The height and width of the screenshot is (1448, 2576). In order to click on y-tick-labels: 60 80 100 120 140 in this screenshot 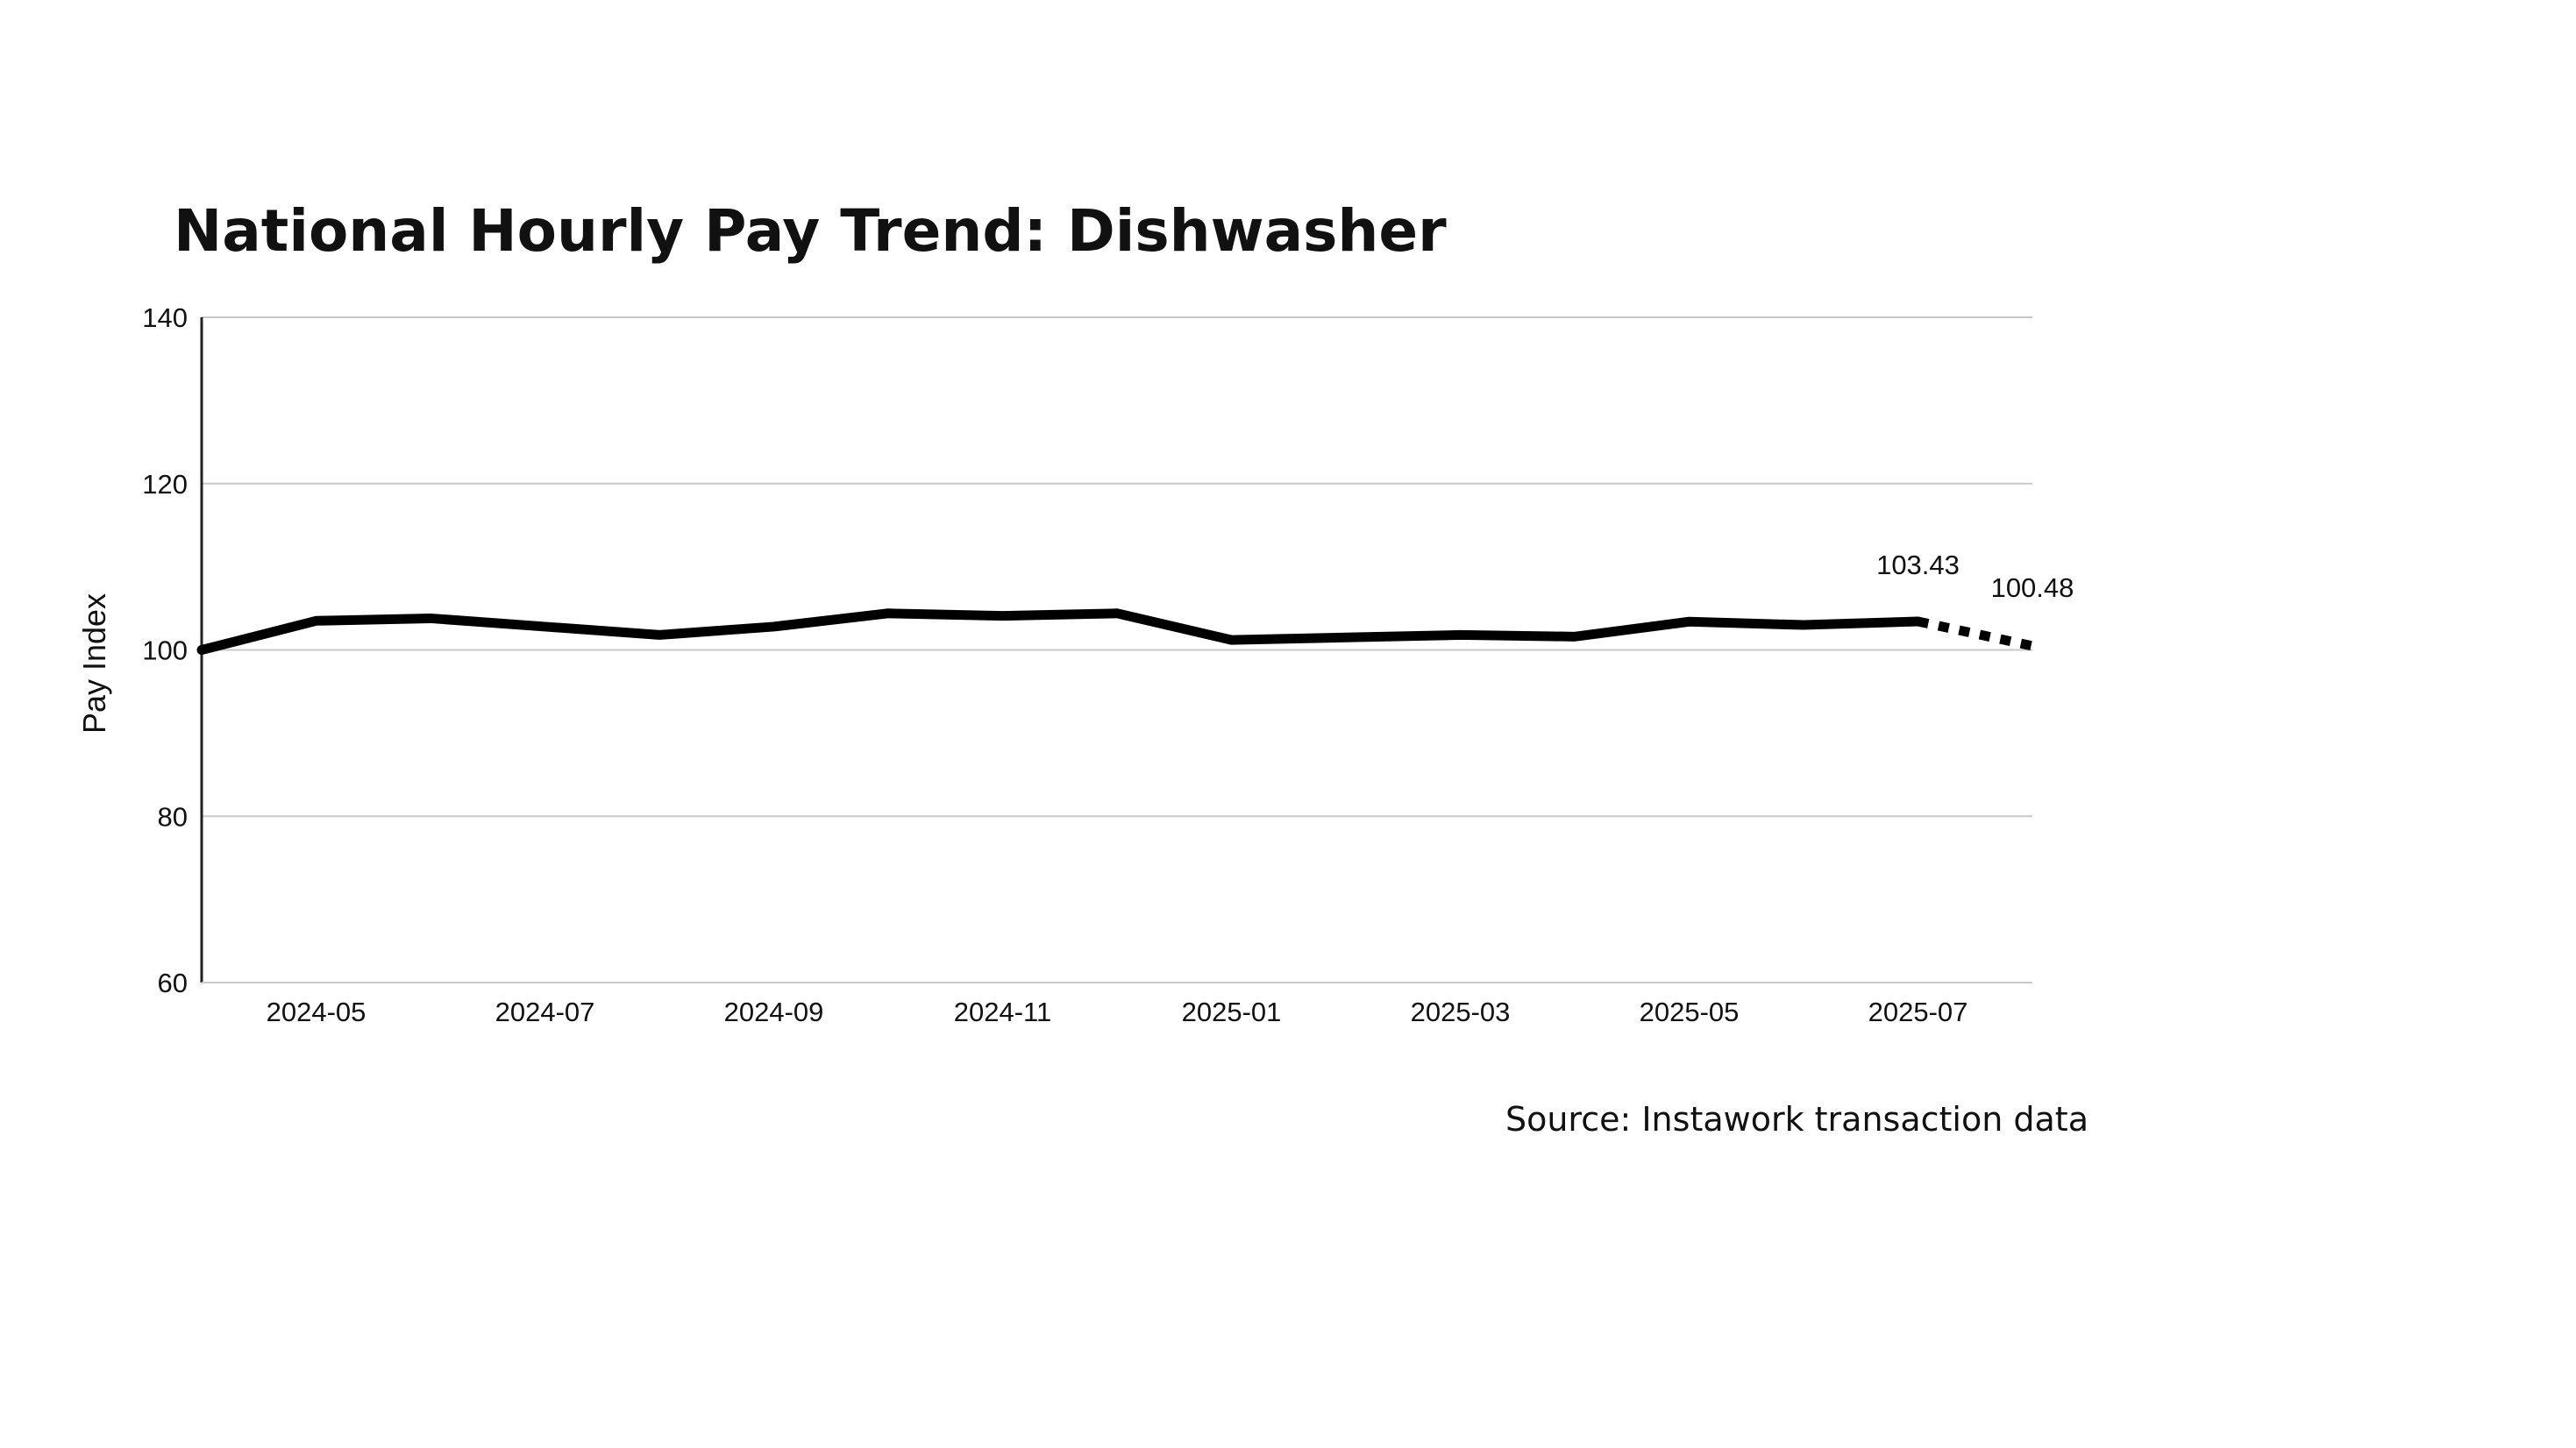, I will do `click(165, 650)`.